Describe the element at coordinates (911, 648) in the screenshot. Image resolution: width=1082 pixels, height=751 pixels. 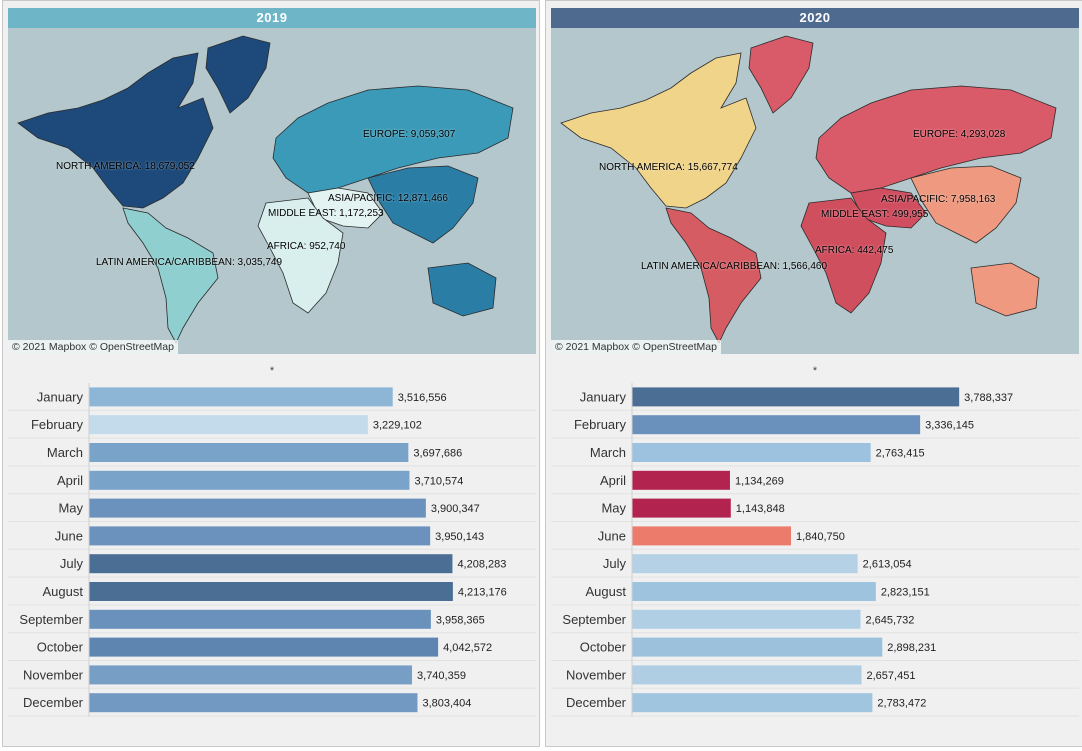
I see `value-label-october: 2,898,231` at that location.